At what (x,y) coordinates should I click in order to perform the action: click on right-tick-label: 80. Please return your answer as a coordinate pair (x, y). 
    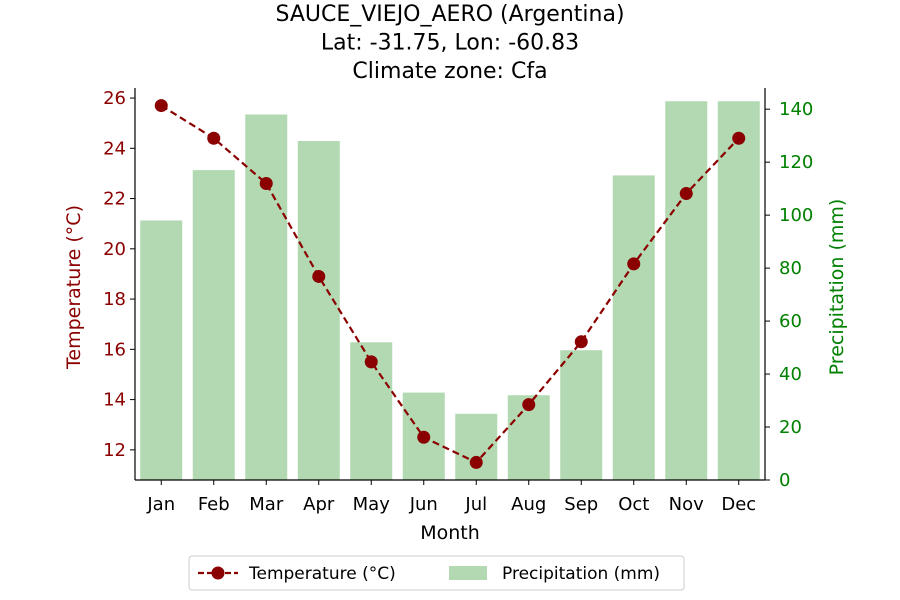
    Looking at the image, I should click on (790, 268).